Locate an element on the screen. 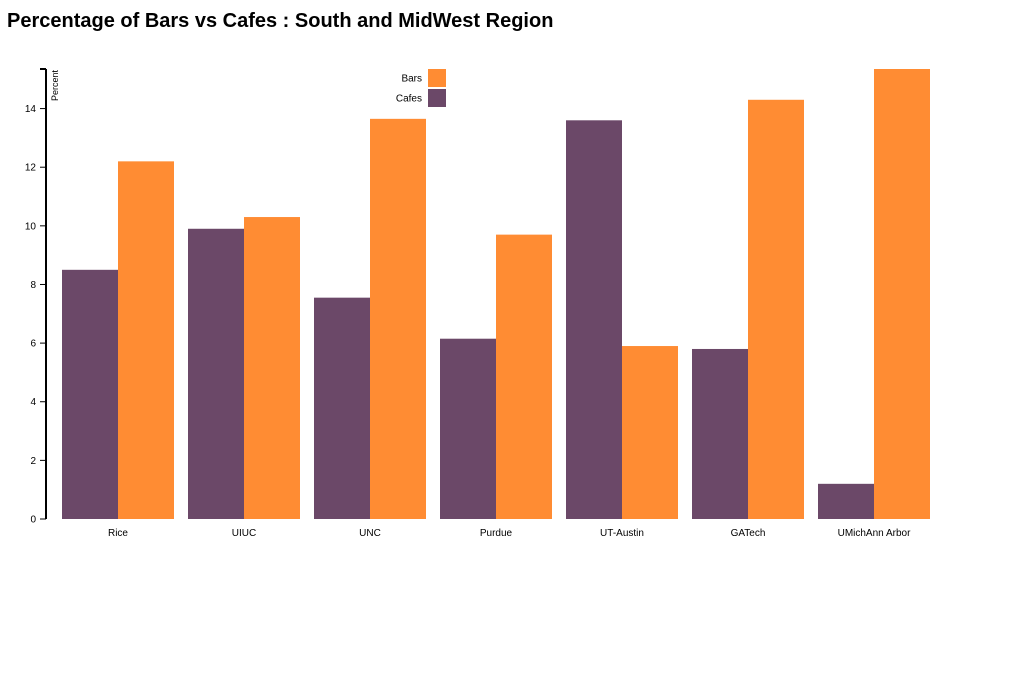 The image size is (1016, 695). y-tick-label: 14 is located at coordinates (31, 109).